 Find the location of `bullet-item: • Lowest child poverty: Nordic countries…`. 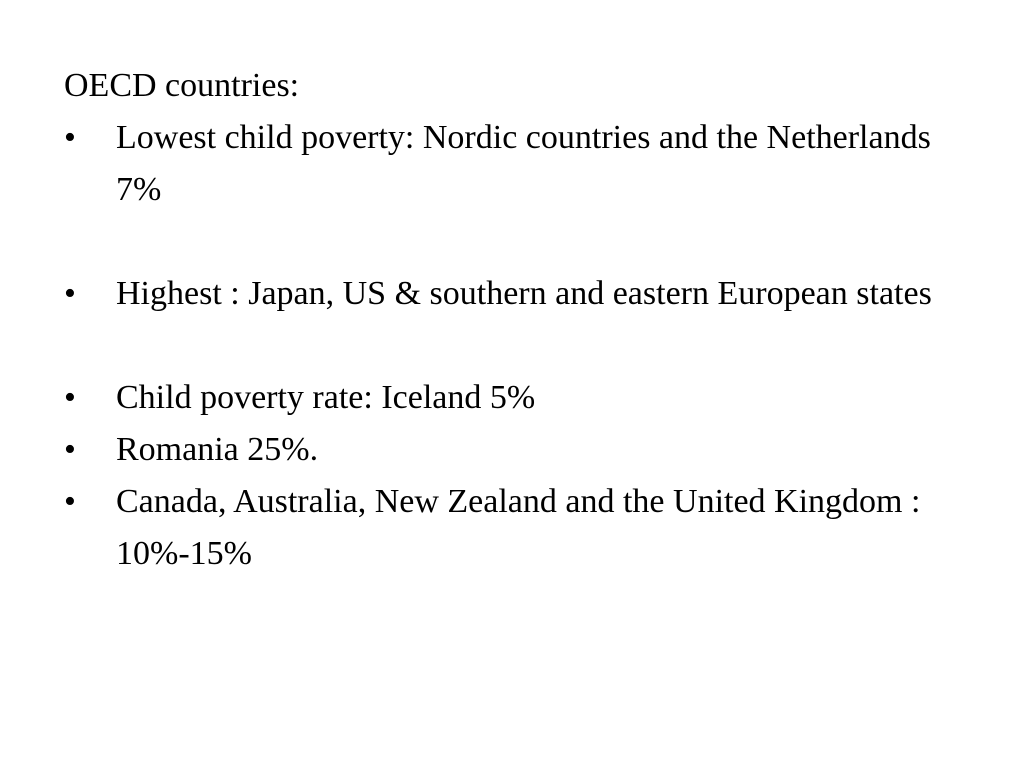

bullet-item: • Lowest child poverty: Nordic countries… is located at coordinates (514, 164).